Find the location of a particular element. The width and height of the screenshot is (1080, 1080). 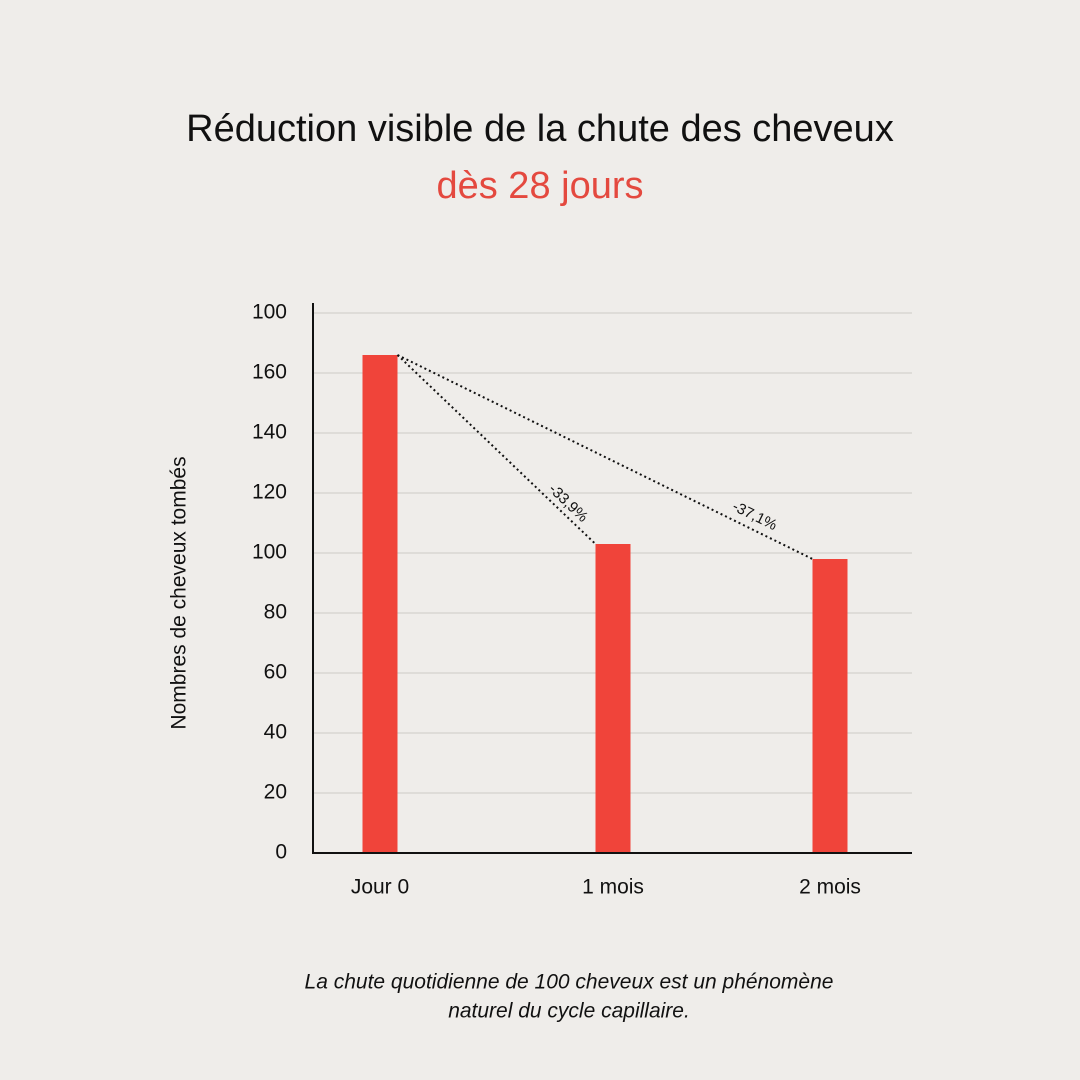

x-tick-label: Jour 0 is located at coordinates (380, 887).